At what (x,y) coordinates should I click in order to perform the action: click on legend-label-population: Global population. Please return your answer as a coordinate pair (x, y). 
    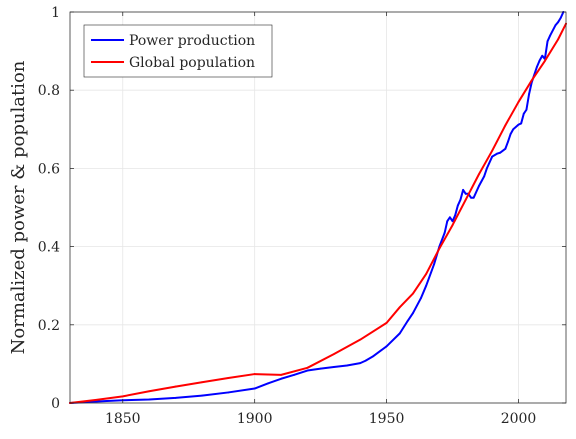
    Looking at the image, I should click on (192, 63).